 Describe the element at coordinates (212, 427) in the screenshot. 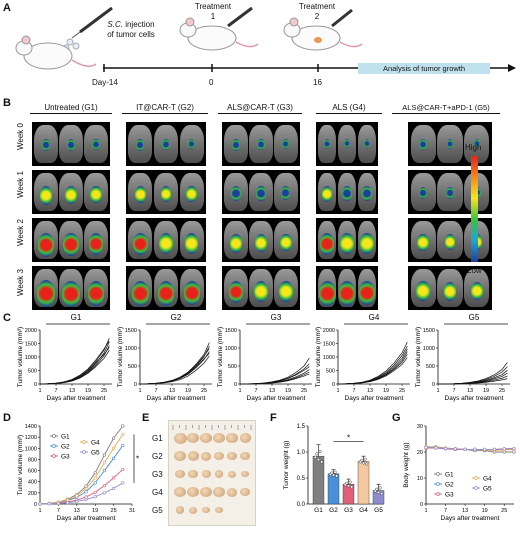

I see `ruler-graphic` at that location.